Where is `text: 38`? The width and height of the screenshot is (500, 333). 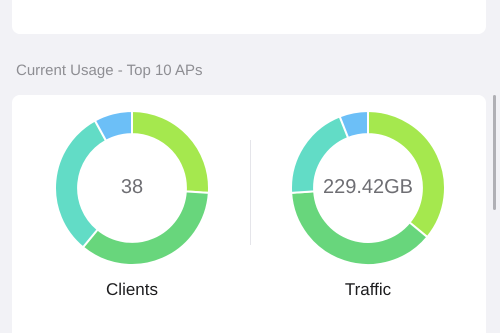 text: 38 is located at coordinates (132, 187).